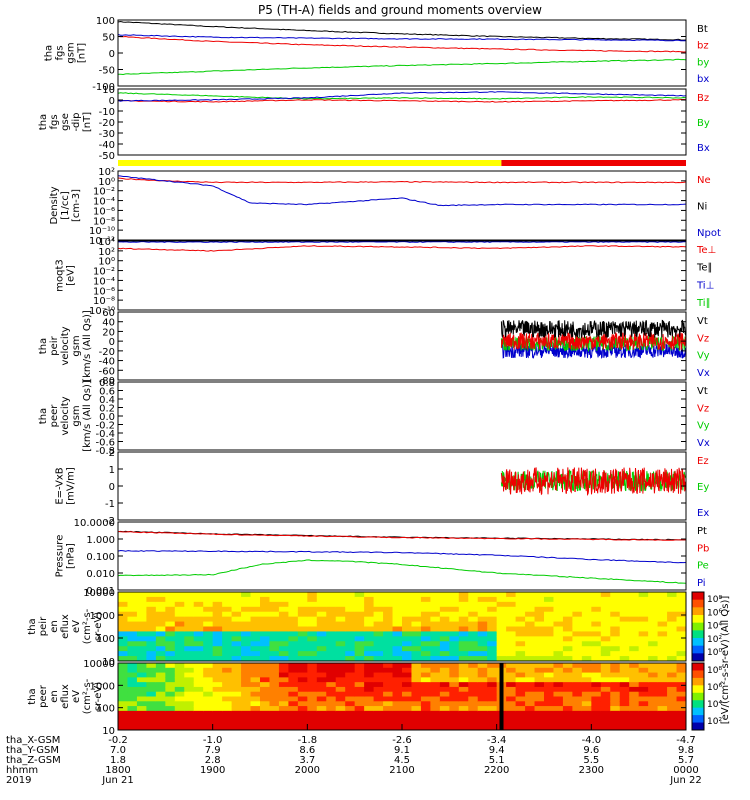 The width and height of the screenshot is (750, 800). I want to click on panel-data, so click(402, 626).